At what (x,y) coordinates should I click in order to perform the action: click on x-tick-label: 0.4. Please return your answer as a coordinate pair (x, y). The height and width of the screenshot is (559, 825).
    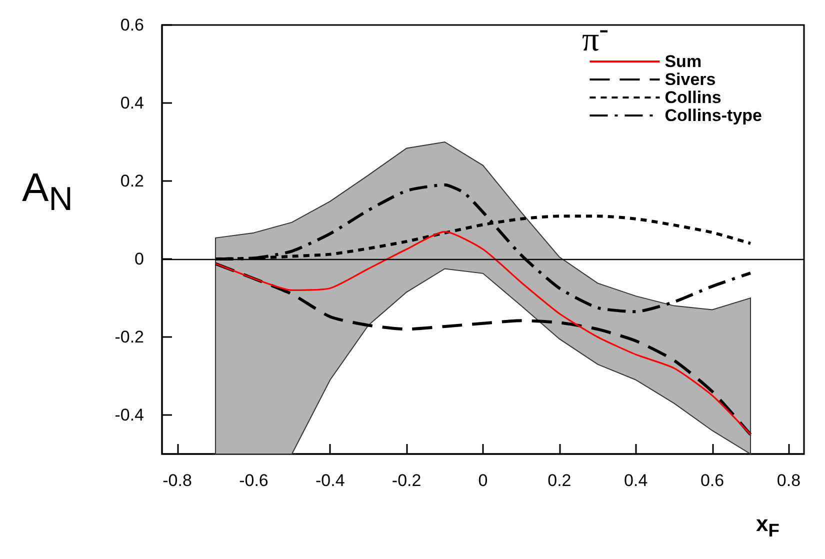
    Looking at the image, I should click on (636, 480).